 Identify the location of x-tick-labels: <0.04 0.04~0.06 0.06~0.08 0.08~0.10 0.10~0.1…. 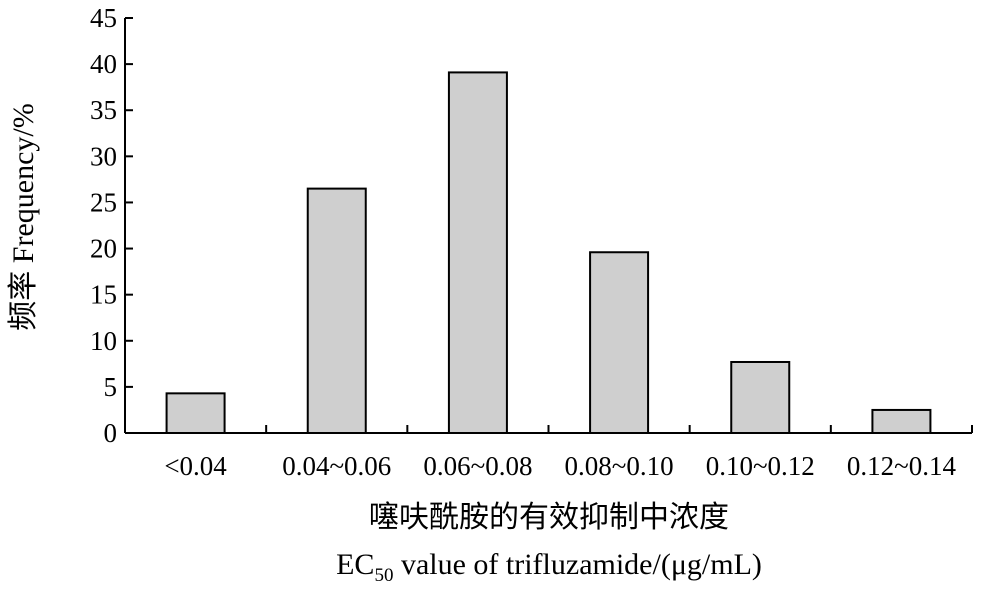
(560, 466).